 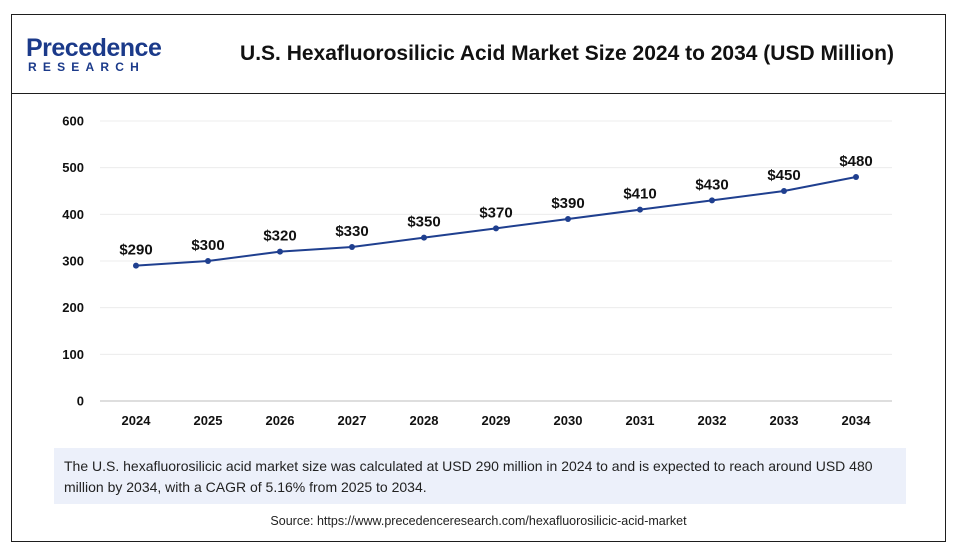 I want to click on x-tick-label: 2028, so click(x=424, y=420).